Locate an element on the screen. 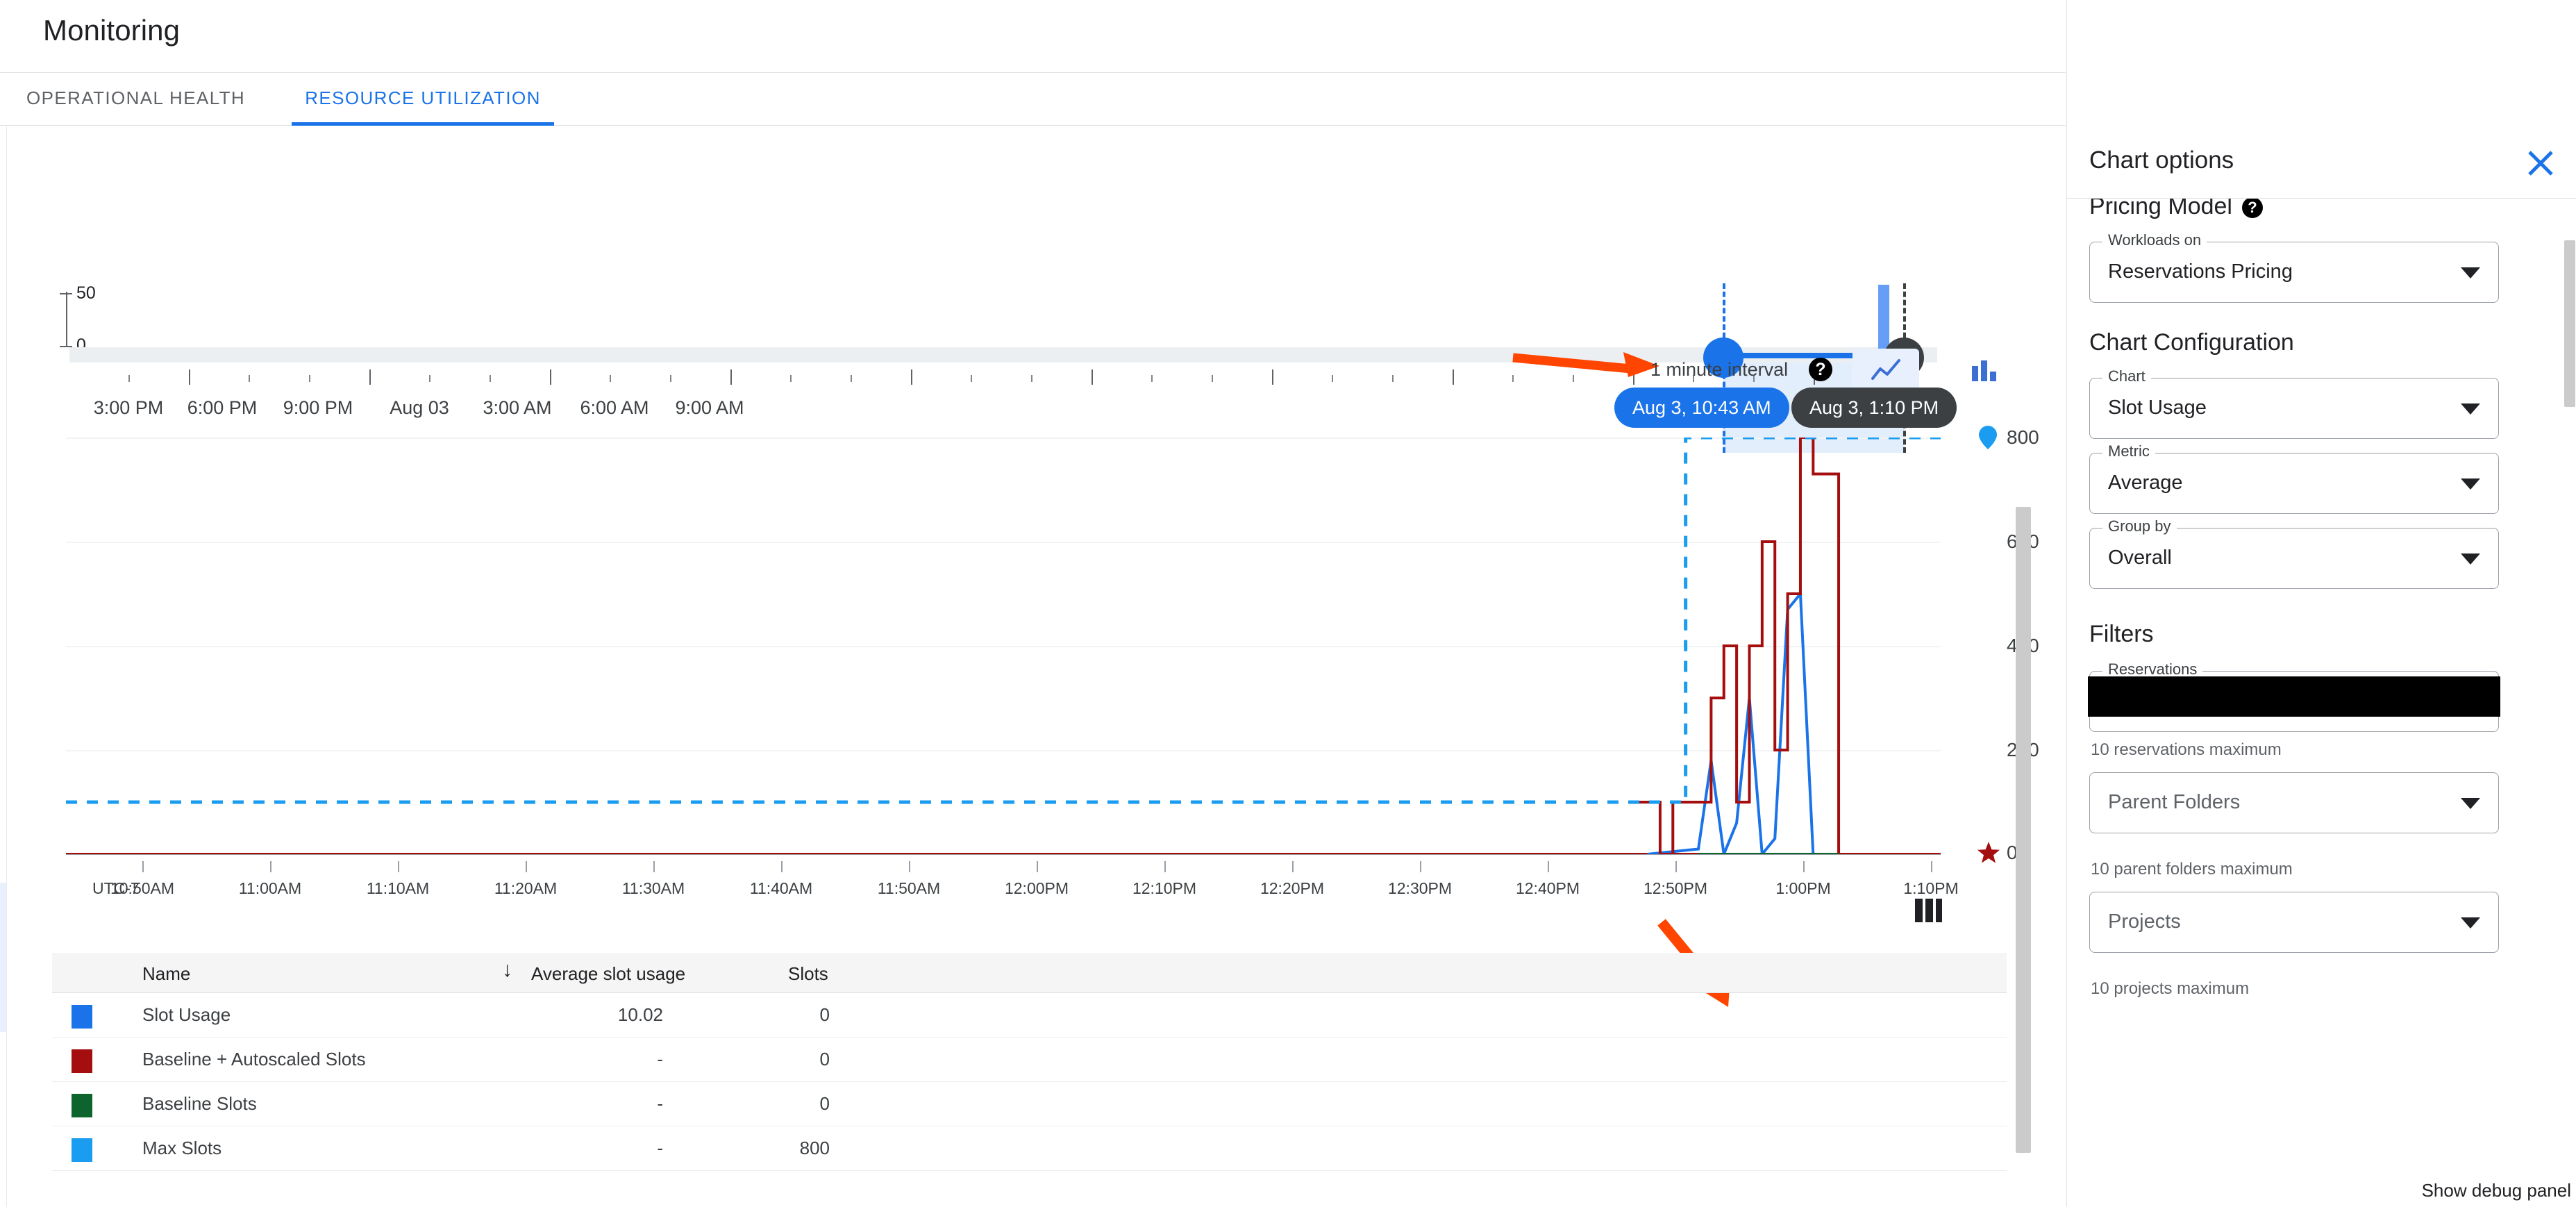 Image resolution: width=2576 pixels, height=1207 pixels. reservations-redaction-overlay is located at coordinates (2294, 696).